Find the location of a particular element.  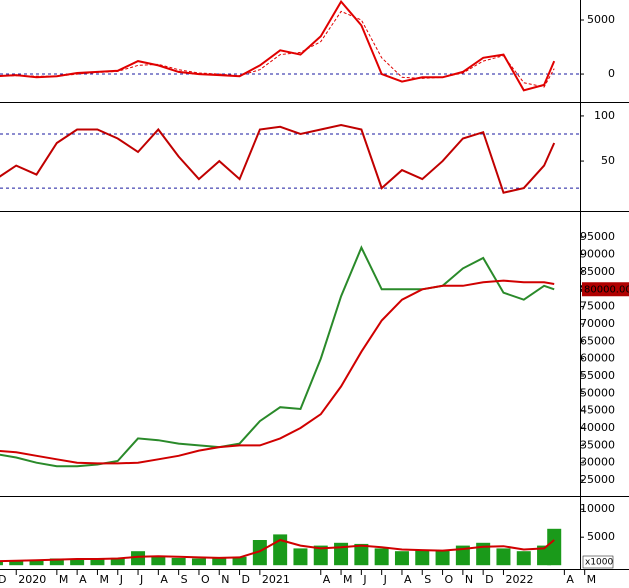

y-tick-label: 10000 is located at coordinates (597, 508).